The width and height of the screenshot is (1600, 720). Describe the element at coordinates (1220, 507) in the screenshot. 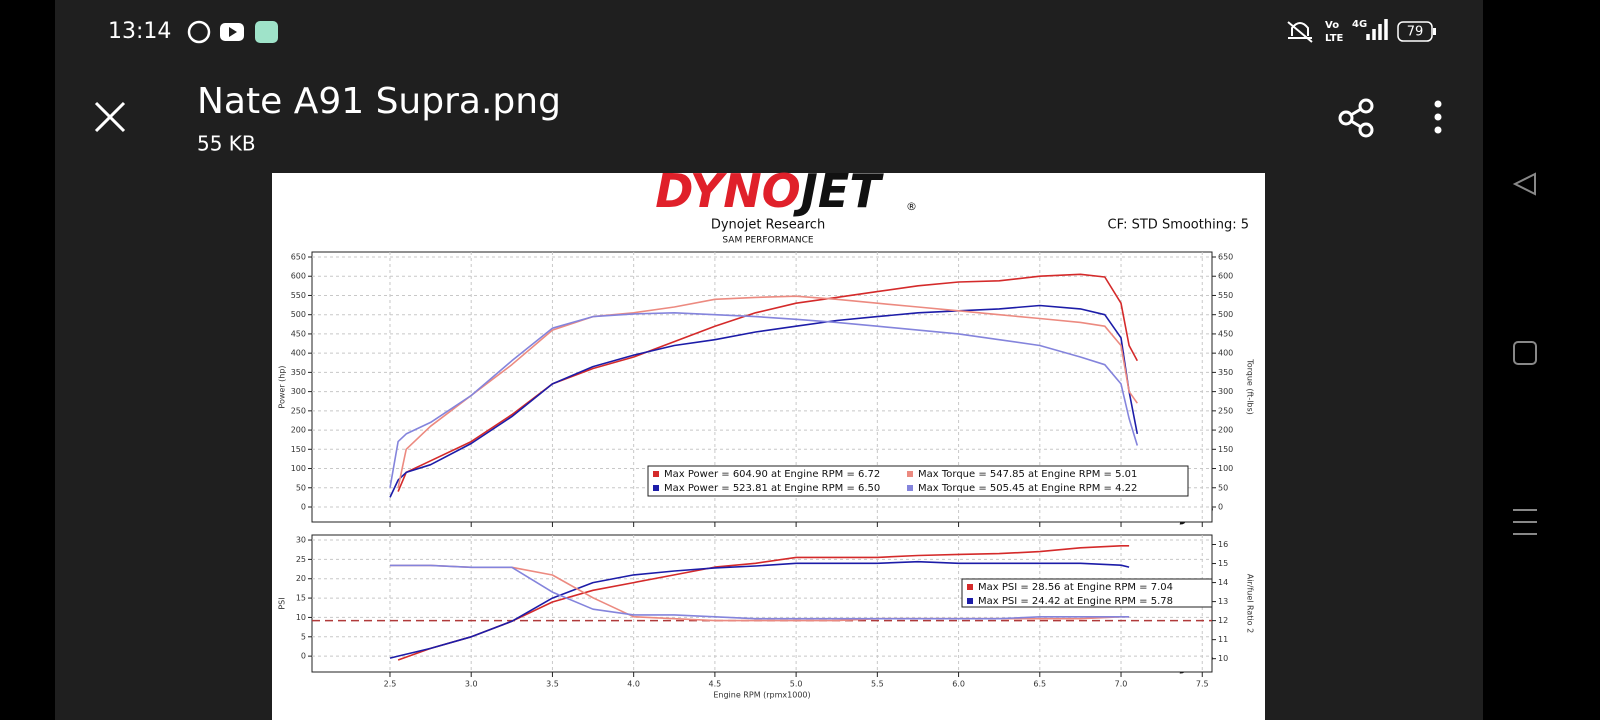

I see `y2-tick-label: 0` at that location.